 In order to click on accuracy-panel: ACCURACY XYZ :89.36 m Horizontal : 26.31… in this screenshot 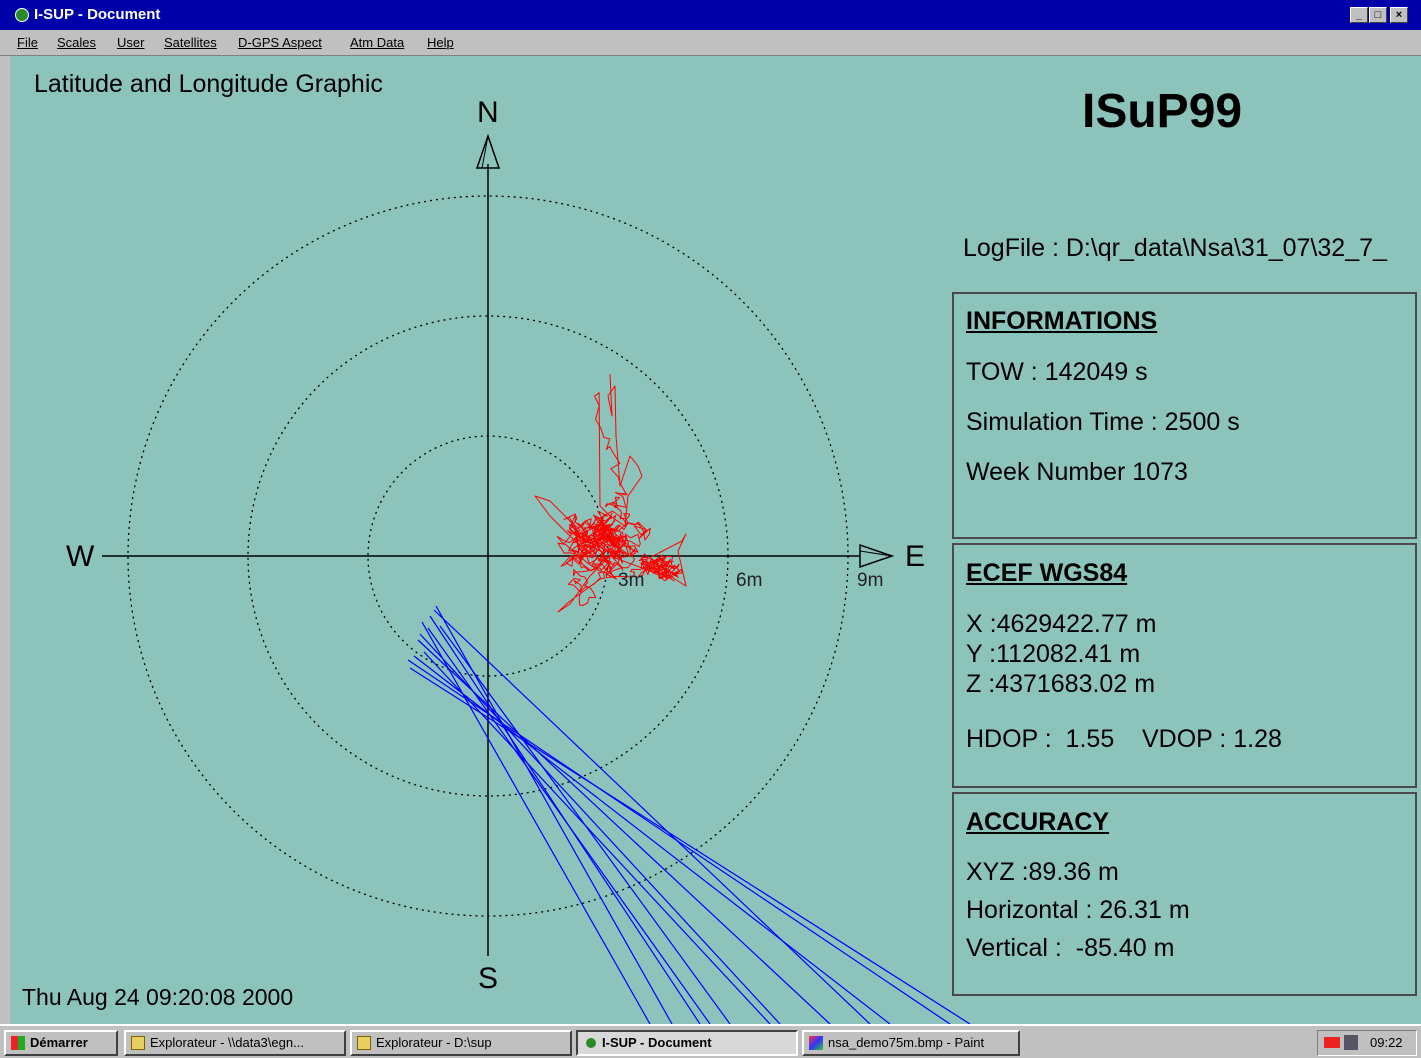, I will do `click(1184, 894)`.